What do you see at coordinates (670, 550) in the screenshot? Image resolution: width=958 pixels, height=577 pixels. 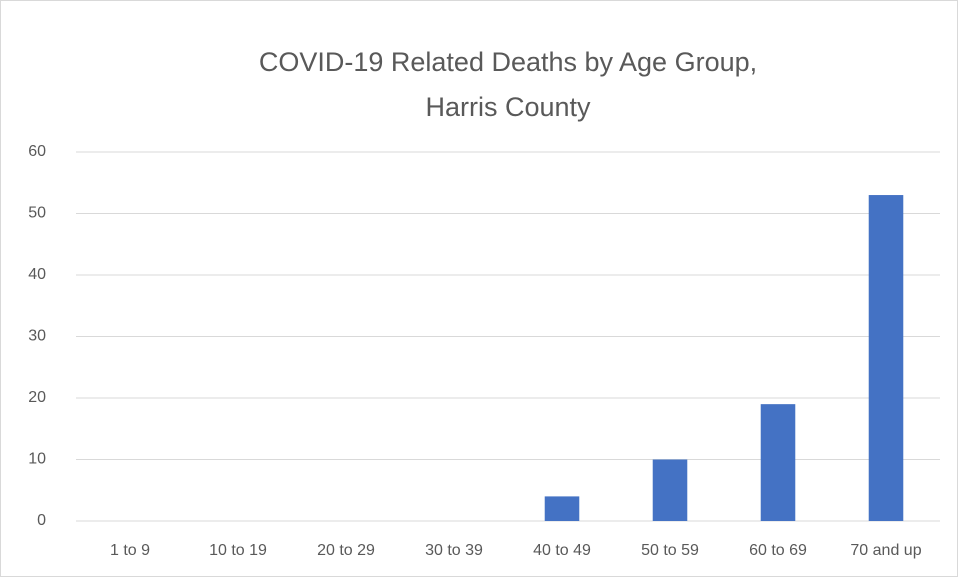 I see `x-tick-label: 50 to 59` at bounding box center [670, 550].